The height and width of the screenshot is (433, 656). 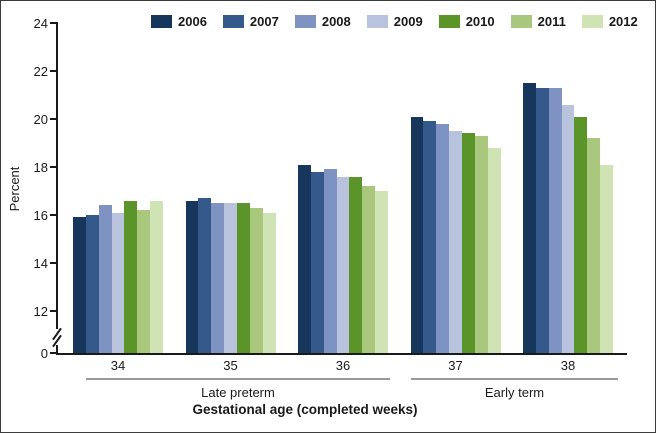 I want to click on legend-swatch-2008, so click(x=305, y=21).